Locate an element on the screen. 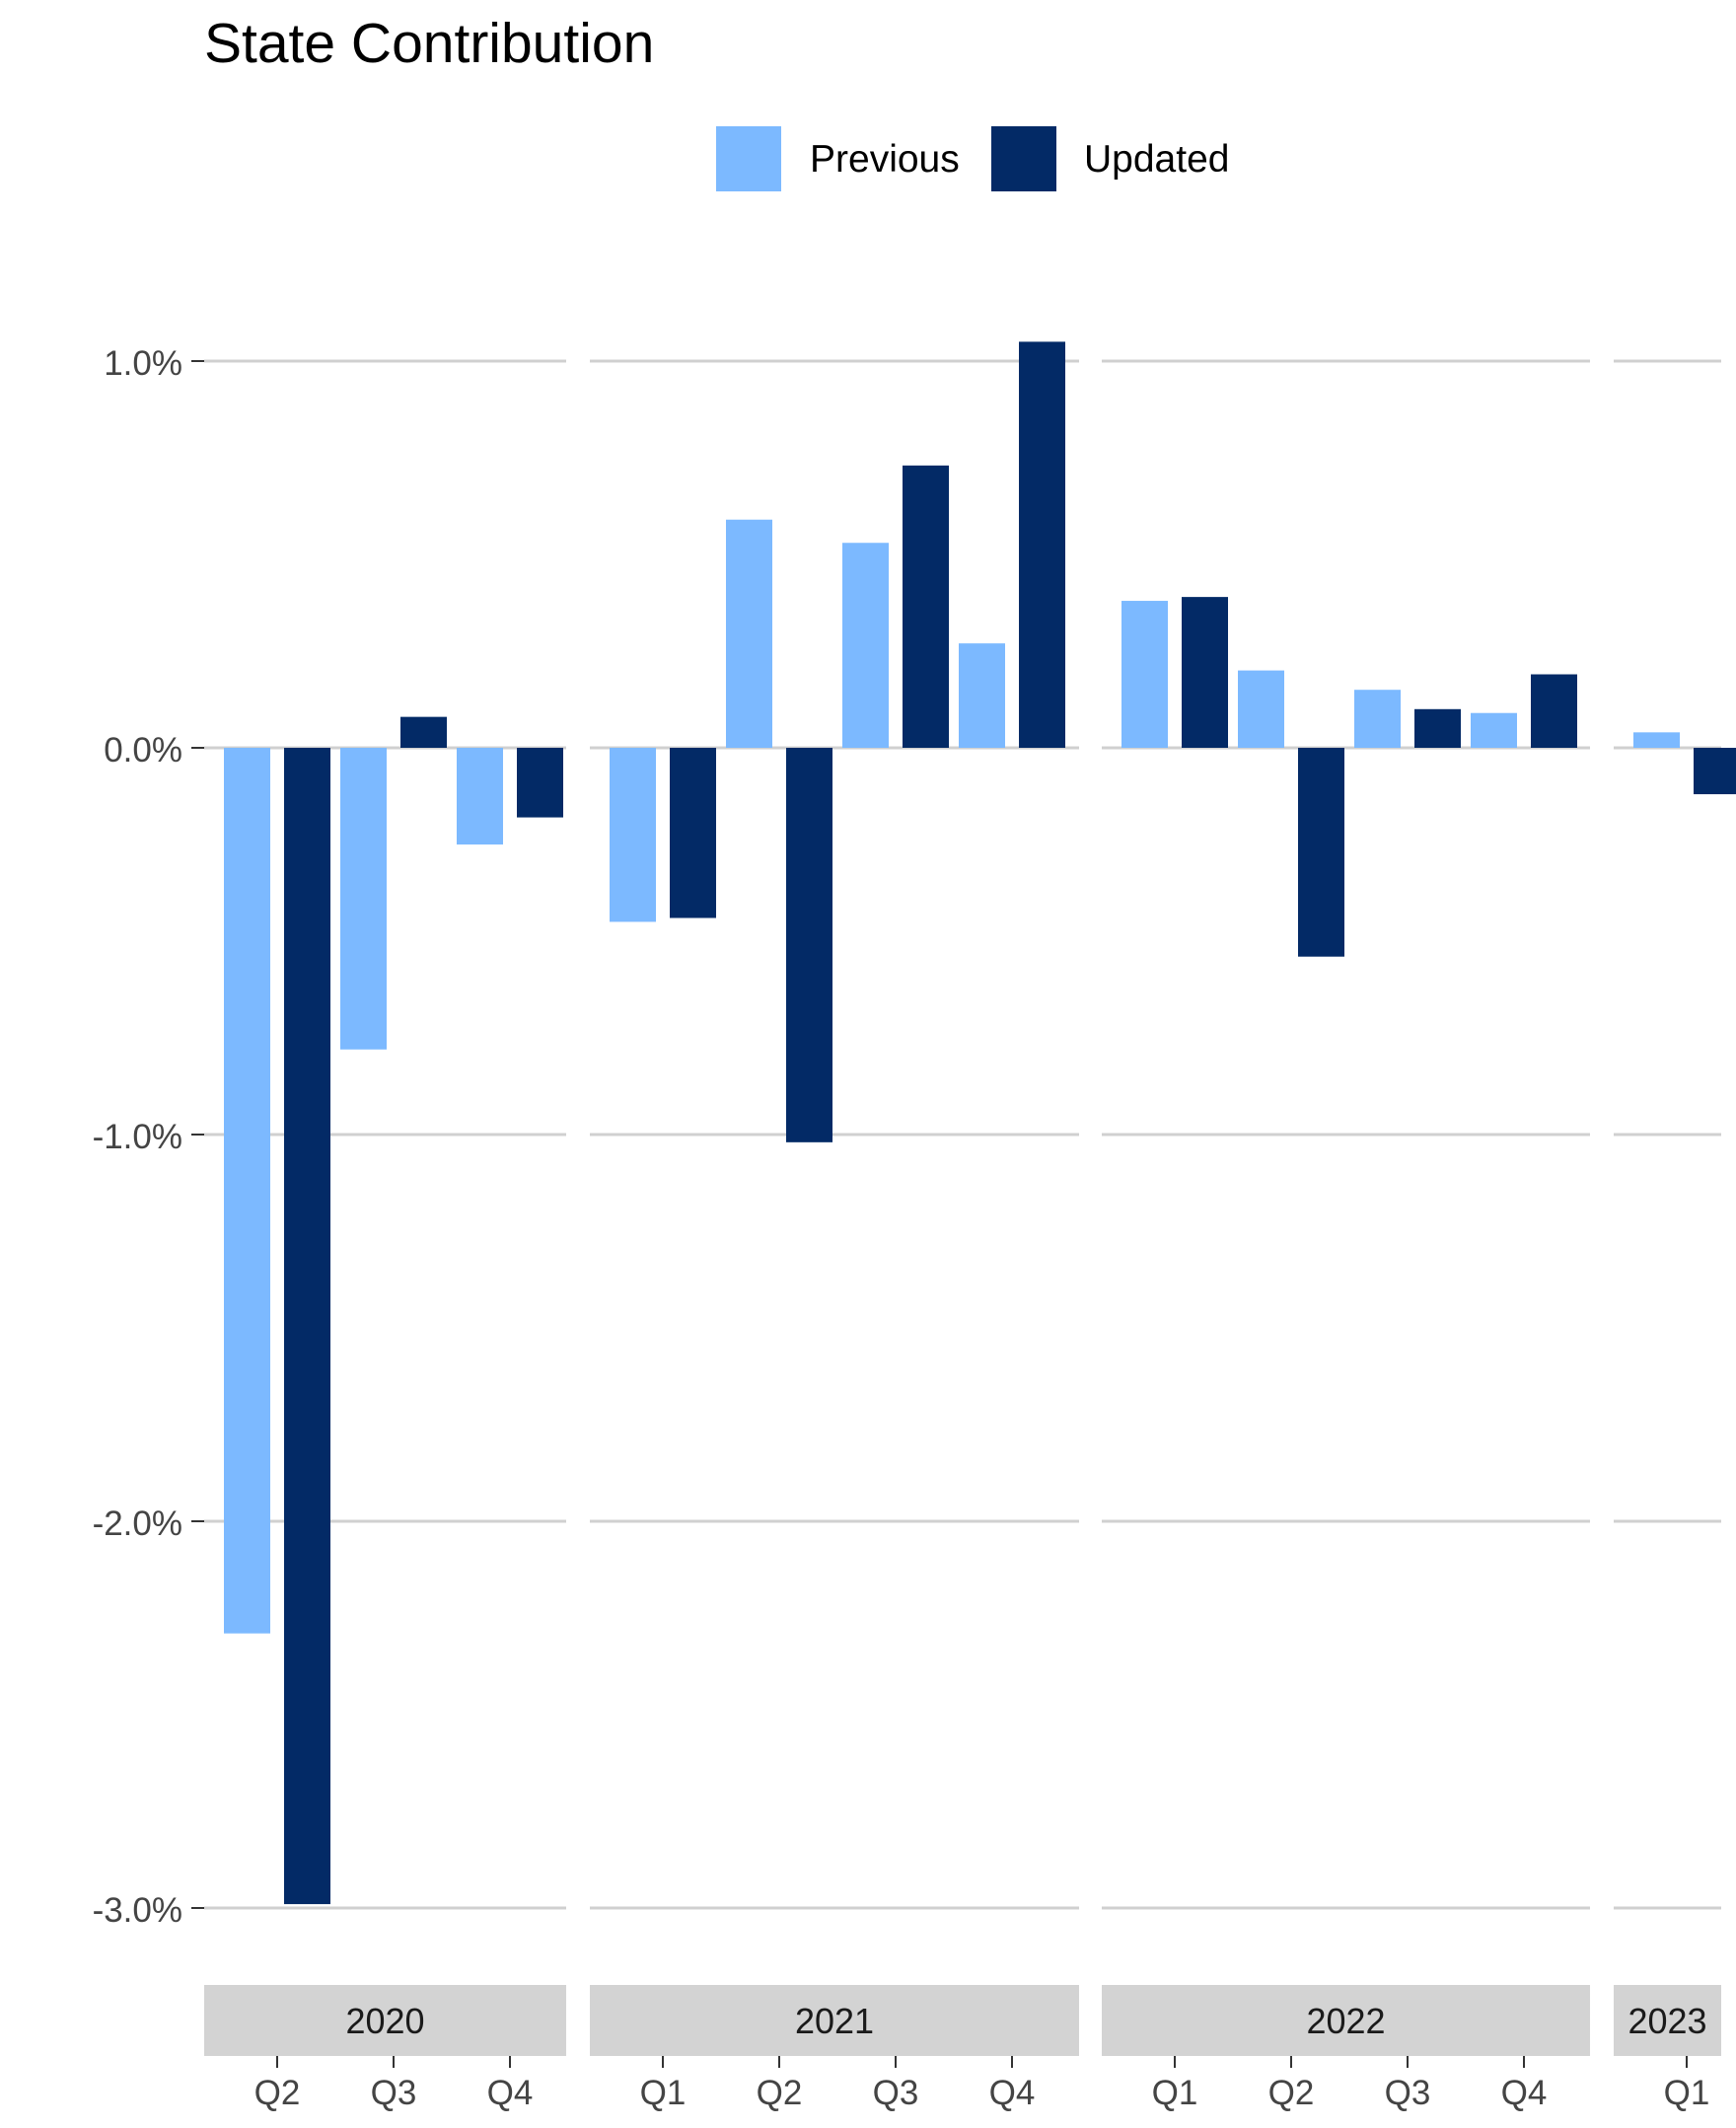  facet-strip-label: 2020 is located at coordinates (384, 2021).